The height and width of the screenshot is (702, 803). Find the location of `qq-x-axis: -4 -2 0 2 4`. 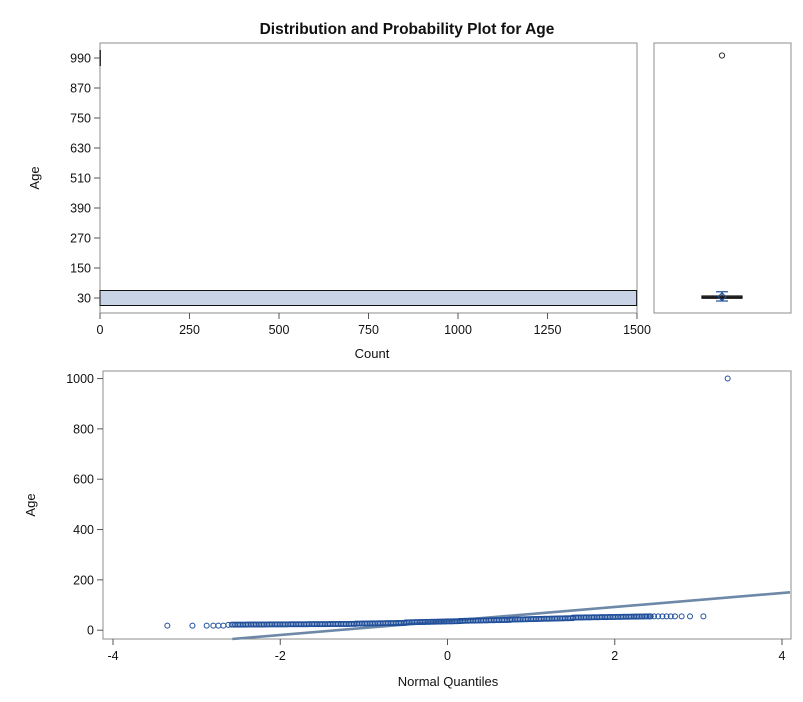

qq-x-axis: -4 -2 0 2 4 is located at coordinates (446, 651).